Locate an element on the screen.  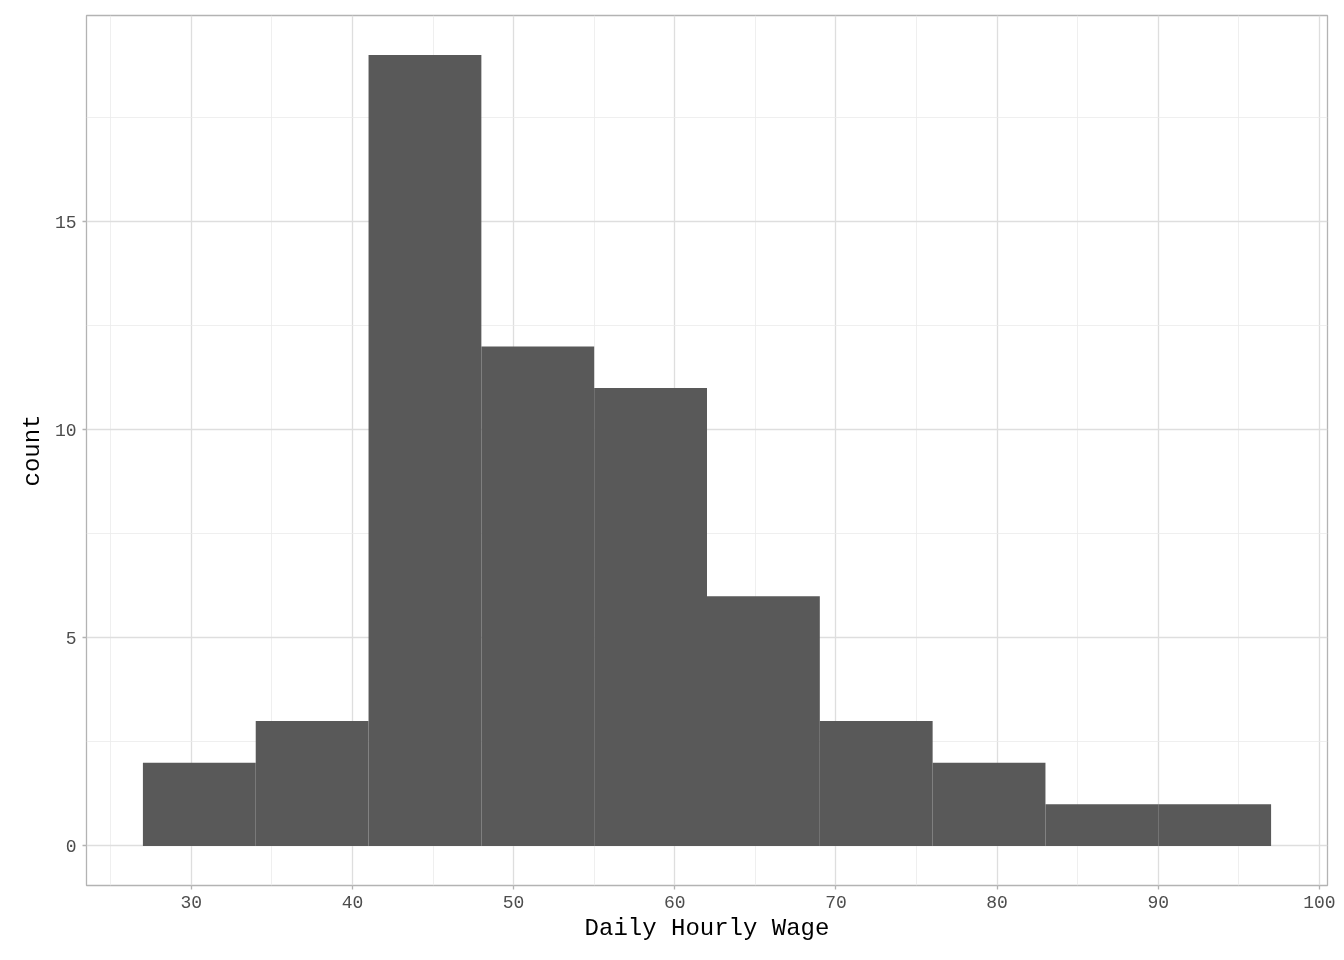
y-axis-title: count is located at coordinates (32, 450).